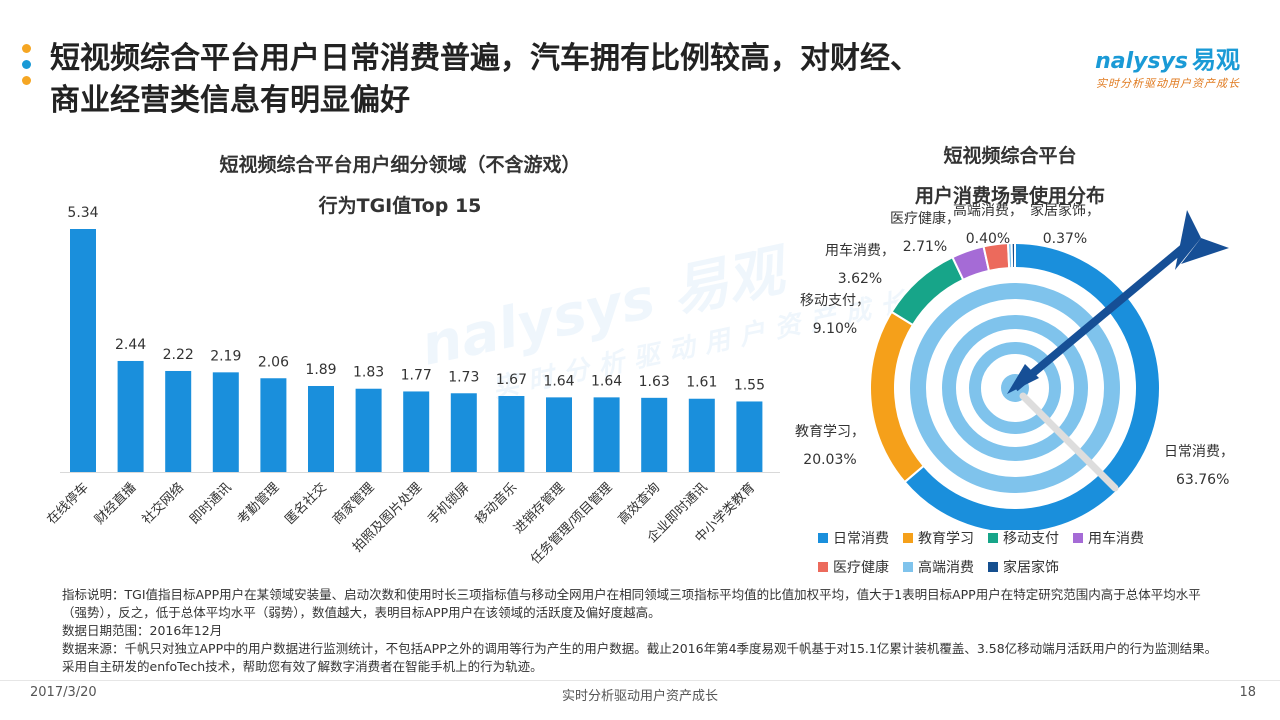  I want to click on bar-category-label: 移动音乐, so click(496, 504).